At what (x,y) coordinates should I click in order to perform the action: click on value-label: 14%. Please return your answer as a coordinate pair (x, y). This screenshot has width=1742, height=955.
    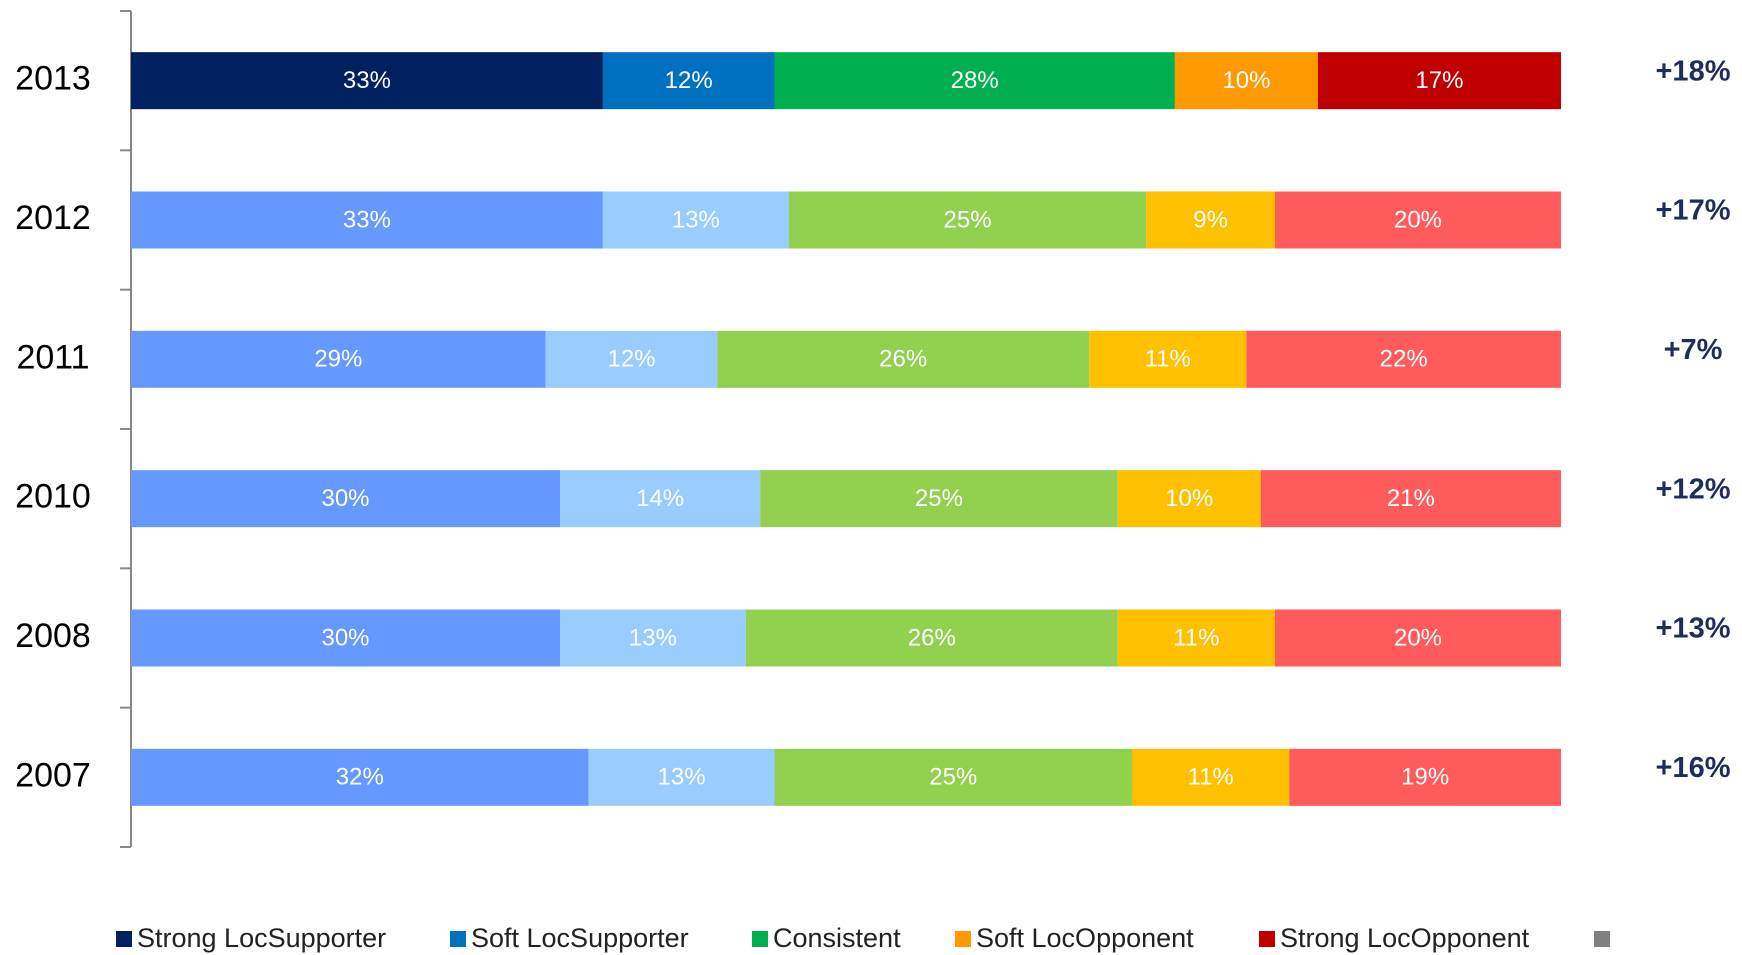
    Looking at the image, I should click on (660, 498).